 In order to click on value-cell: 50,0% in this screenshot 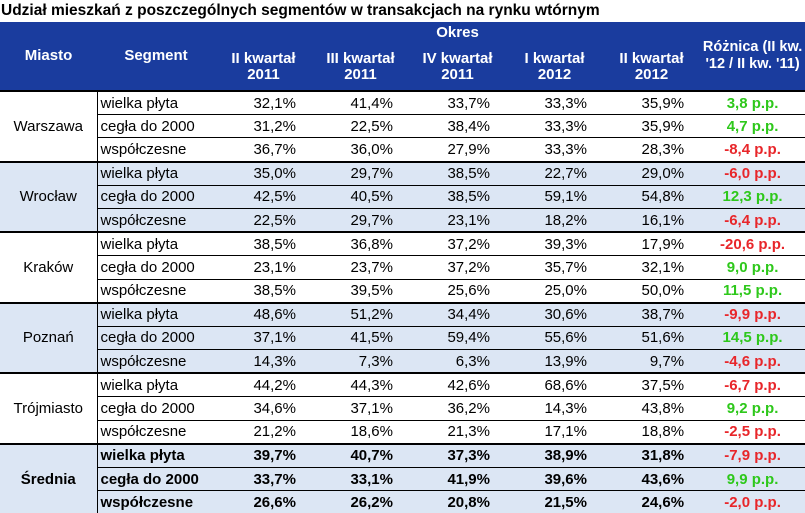, I will do `click(652, 290)`.